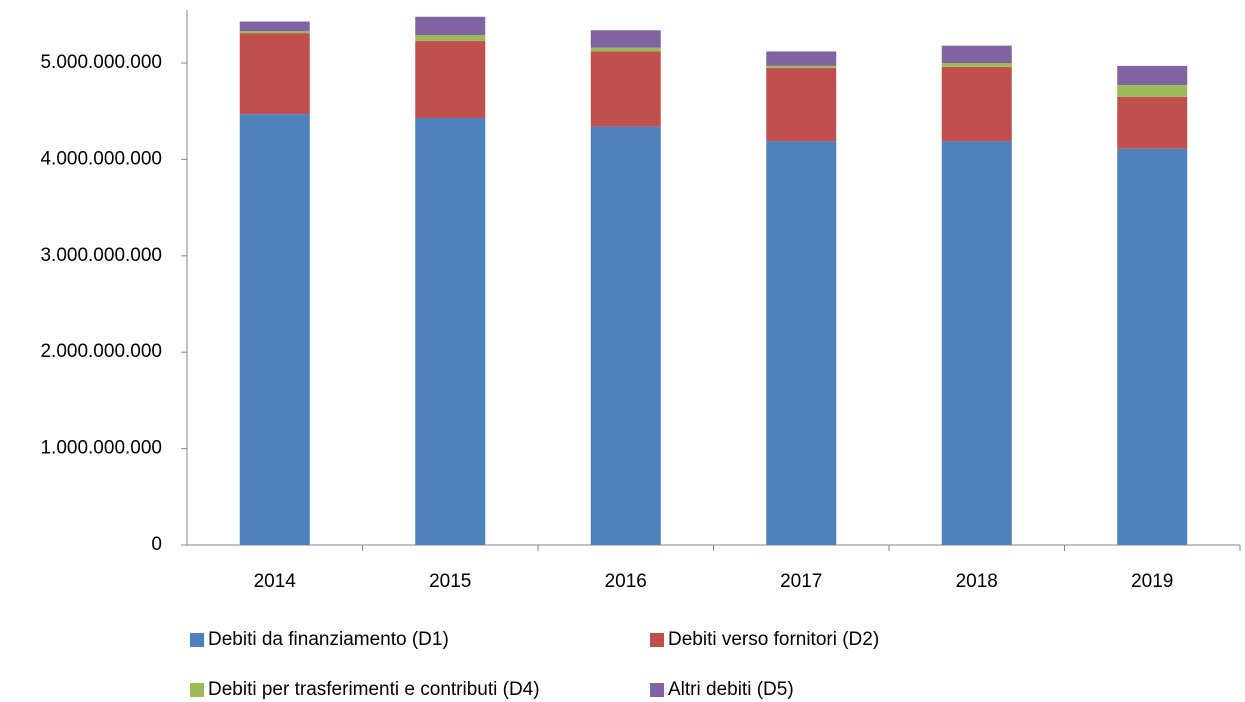 This screenshot has height=702, width=1245. What do you see at coordinates (773, 639) in the screenshot?
I see `legend-label: Debiti verso fornitori (D2)` at bounding box center [773, 639].